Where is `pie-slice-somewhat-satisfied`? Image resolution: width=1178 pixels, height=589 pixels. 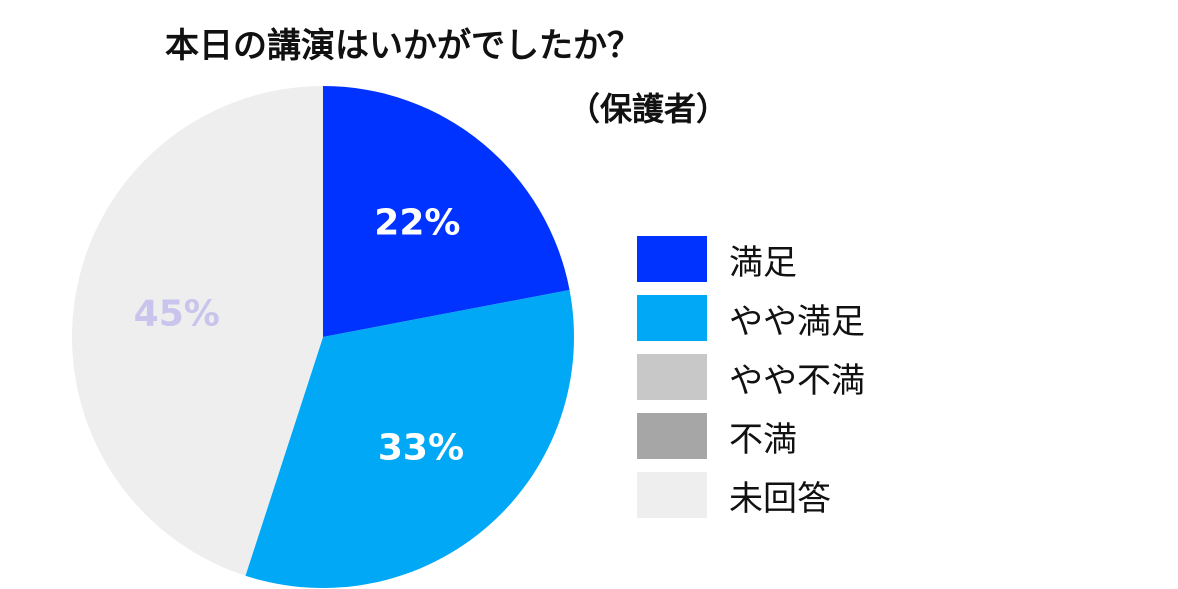 pie-slice-somewhat-satisfied is located at coordinates (409, 439).